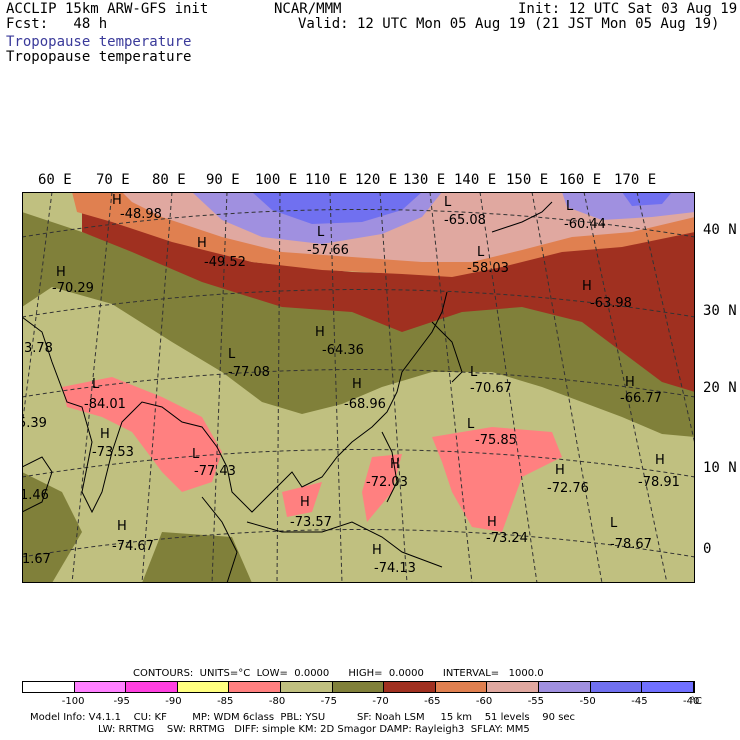  Describe the element at coordinates (696, 701) in the screenshot. I see `colorbar-unit: °C` at that location.